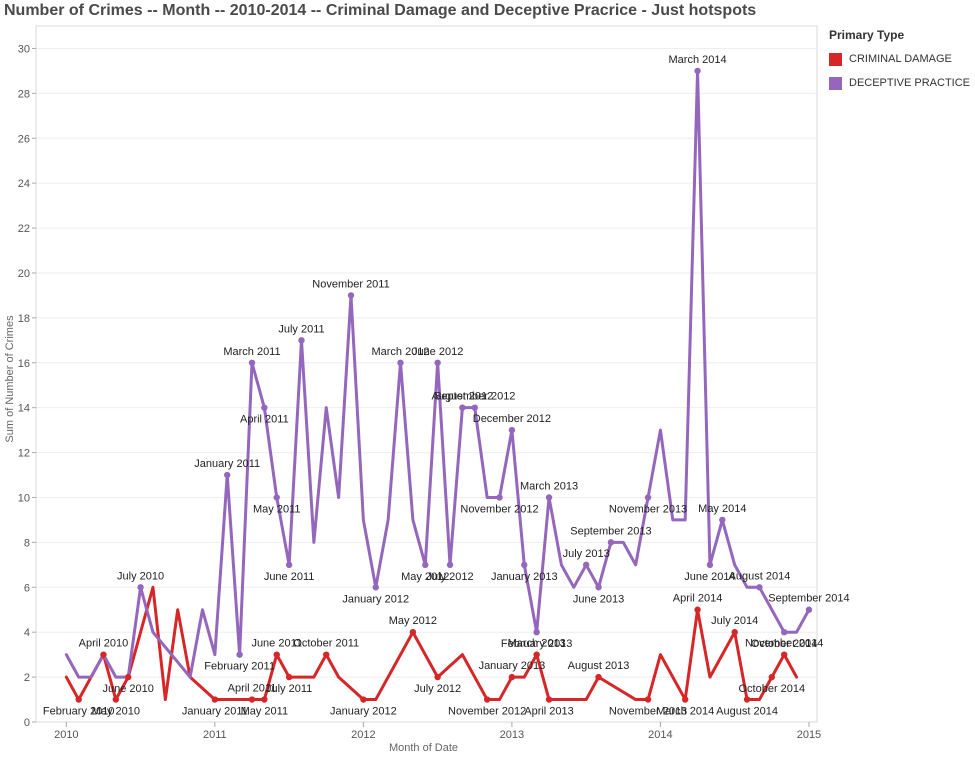  Describe the element at coordinates (867, 35) in the screenshot. I see `legend-title: Primary Type` at that location.